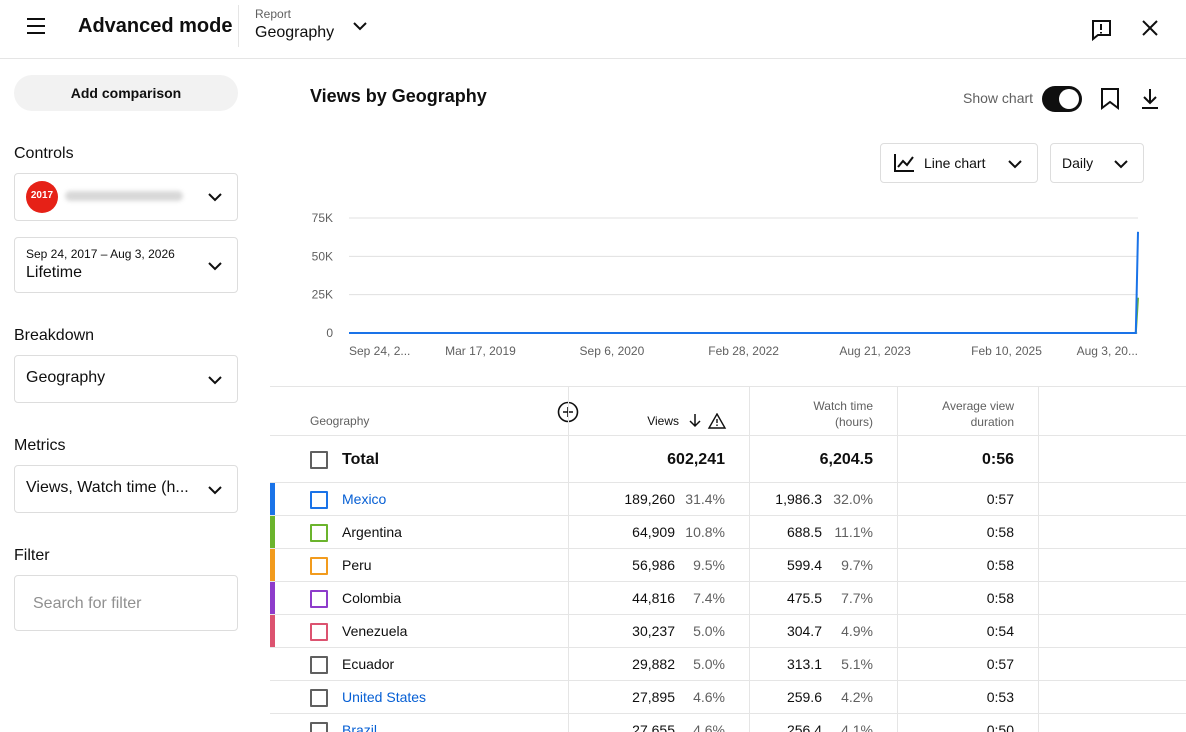 This screenshot has height=732, width=1186. Describe the element at coordinates (126, 93) in the screenshot. I see `add-comparison-button: Add comparison` at that location.